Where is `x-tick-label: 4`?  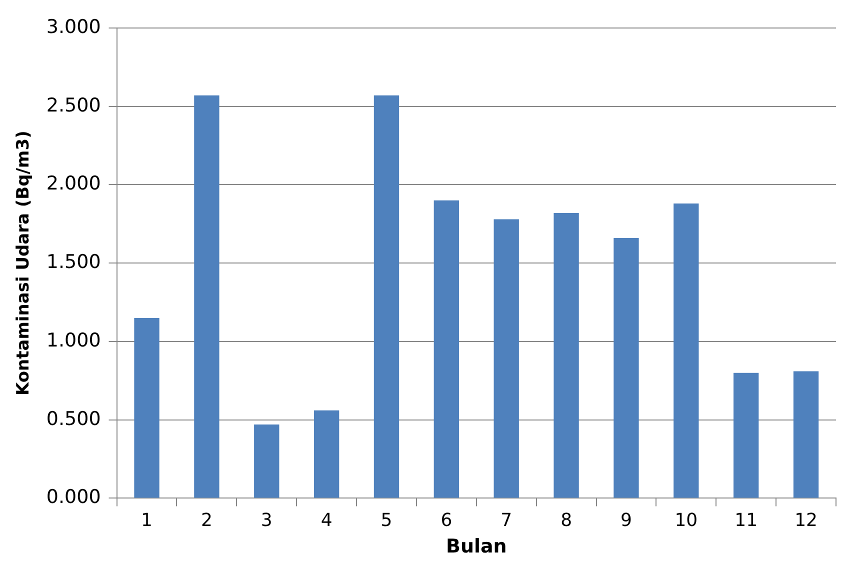
x-tick-label: 4 is located at coordinates (326, 520).